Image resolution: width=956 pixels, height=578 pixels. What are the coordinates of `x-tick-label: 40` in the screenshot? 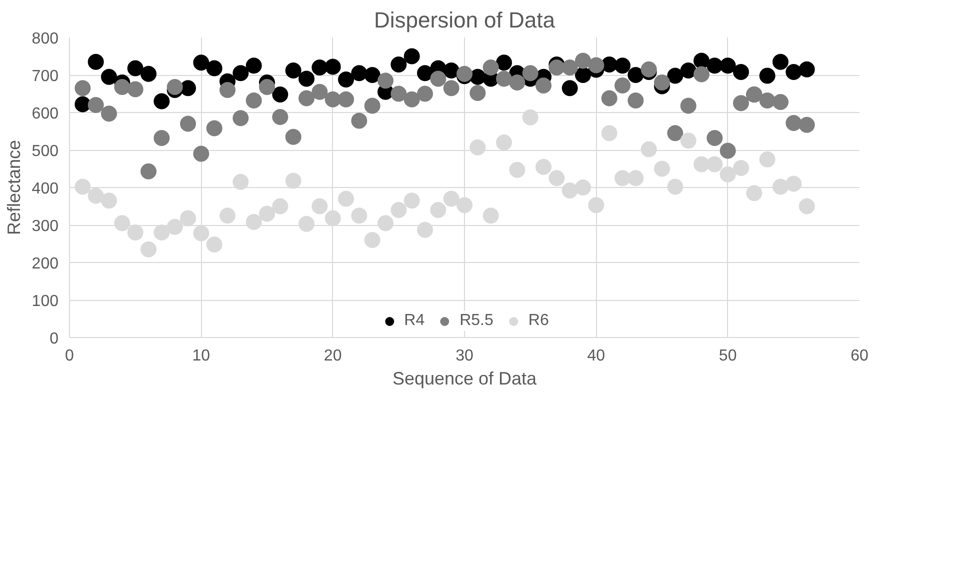 It's located at (596, 356).